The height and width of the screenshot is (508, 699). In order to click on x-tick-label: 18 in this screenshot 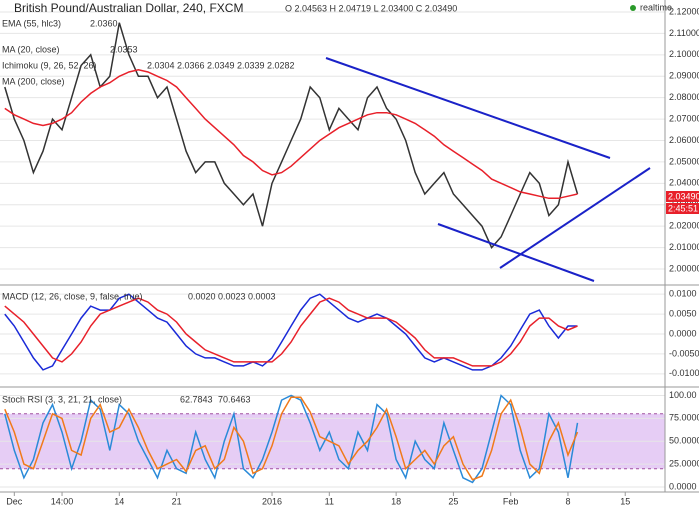, I will do `click(396, 501)`.